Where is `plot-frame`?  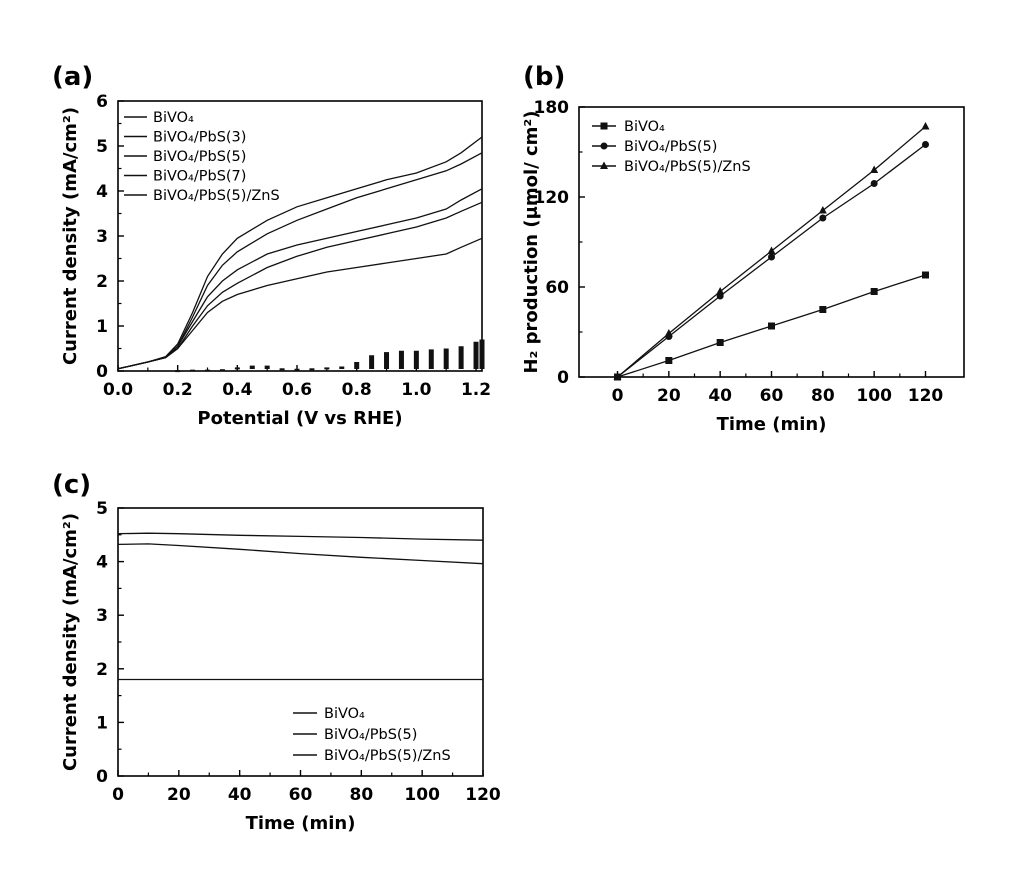 plot-frame is located at coordinates (300, 642).